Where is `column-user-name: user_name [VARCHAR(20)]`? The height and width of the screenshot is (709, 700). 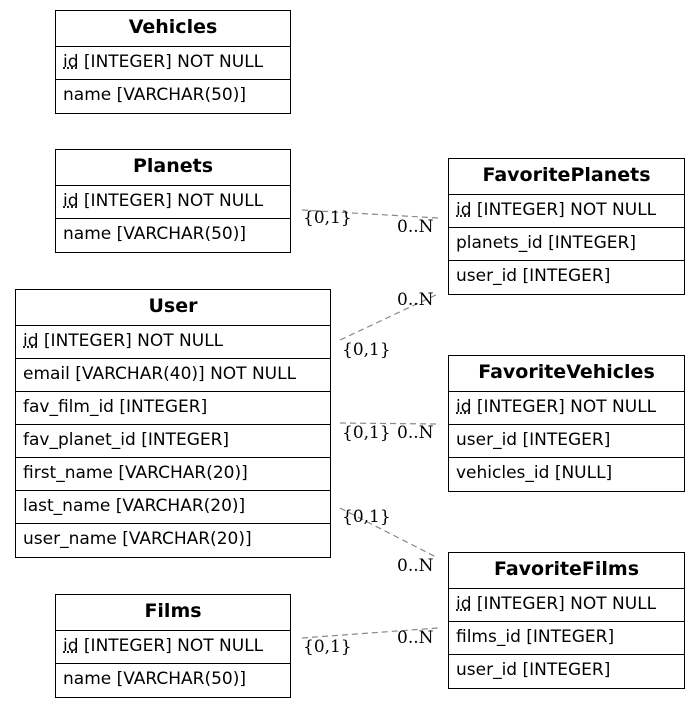 column-user-name: user_name [VARCHAR(20)] is located at coordinates (137, 539).